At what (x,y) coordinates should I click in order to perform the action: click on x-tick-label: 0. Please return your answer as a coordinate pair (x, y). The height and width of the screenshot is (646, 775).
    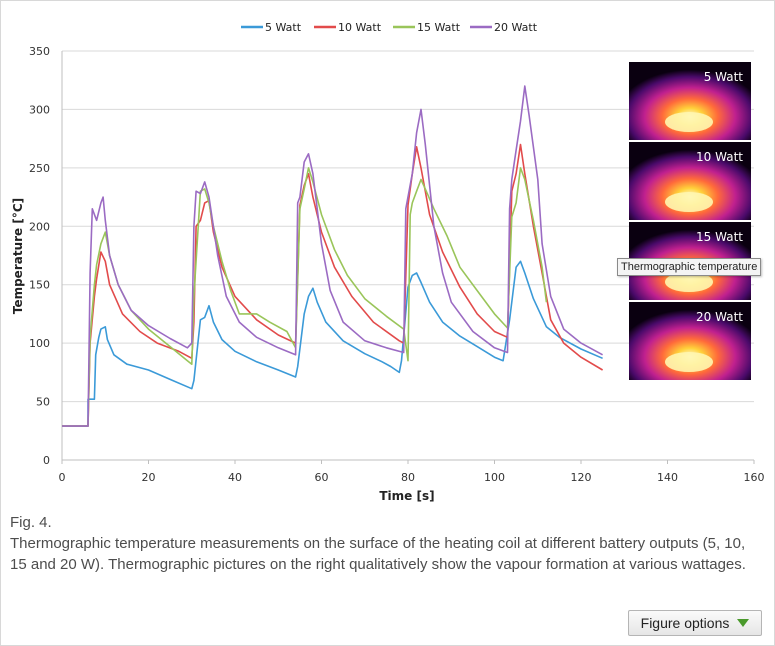
    Looking at the image, I should click on (62, 477).